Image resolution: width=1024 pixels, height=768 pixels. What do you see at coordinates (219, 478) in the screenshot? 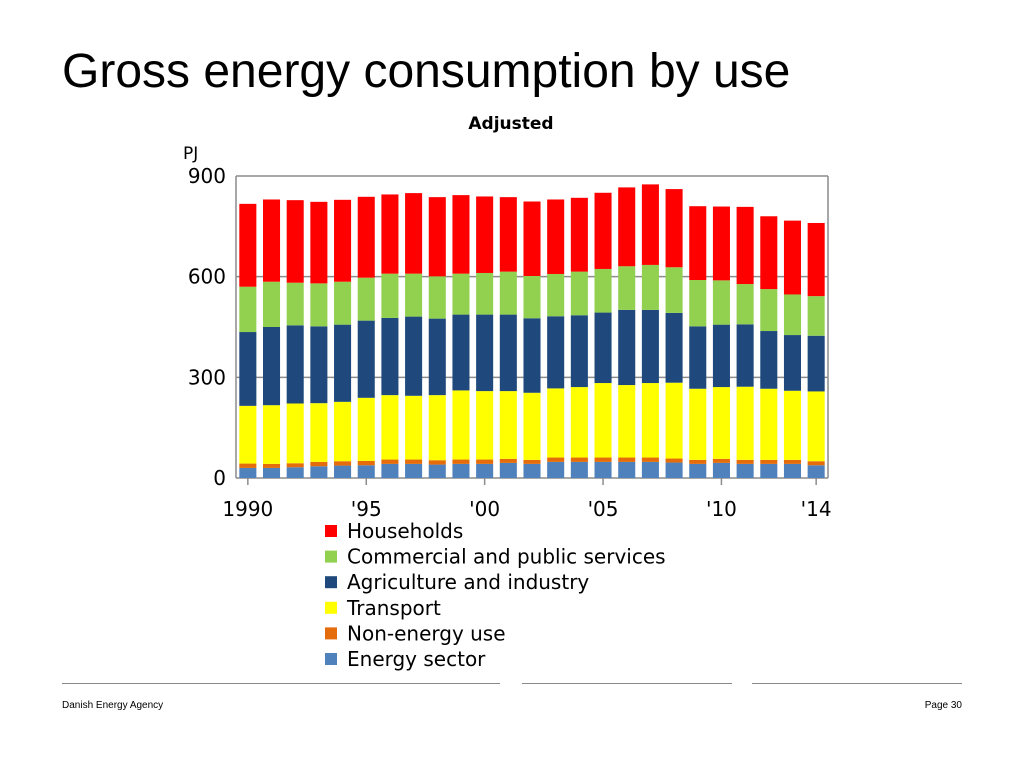
I see `y-tick-label: 0` at bounding box center [219, 478].